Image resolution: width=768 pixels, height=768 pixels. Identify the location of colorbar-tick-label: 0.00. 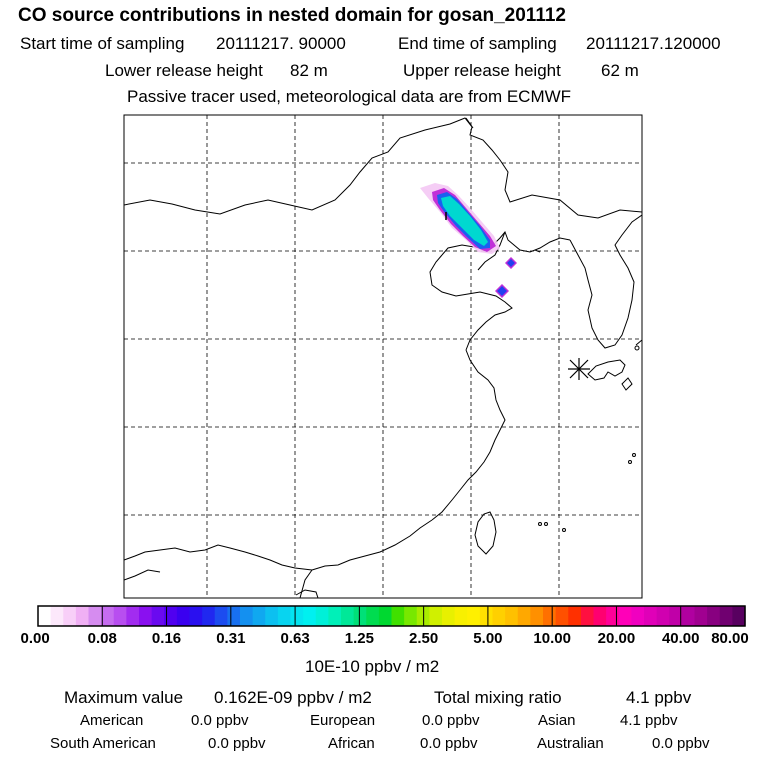
(35, 638).